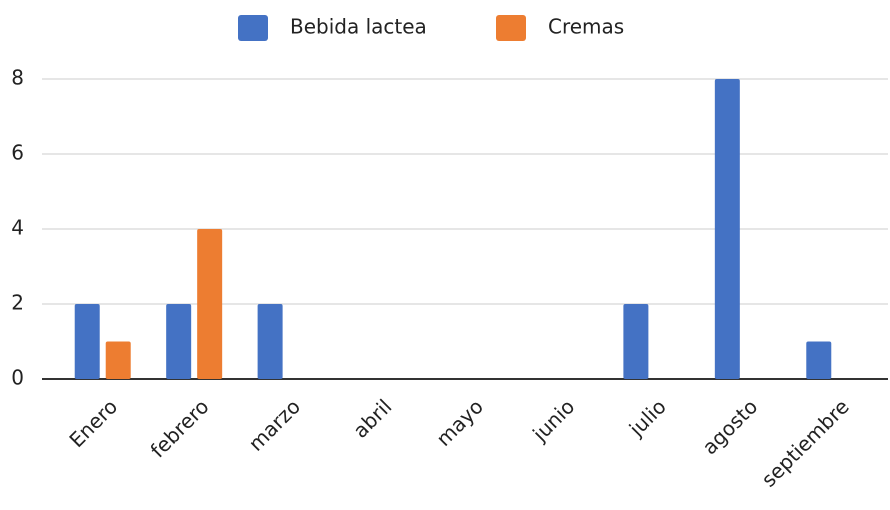 The height and width of the screenshot is (510, 890). Describe the element at coordinates (586, 27) in the screenshot. I see `legend-label: Cremas` at that location.